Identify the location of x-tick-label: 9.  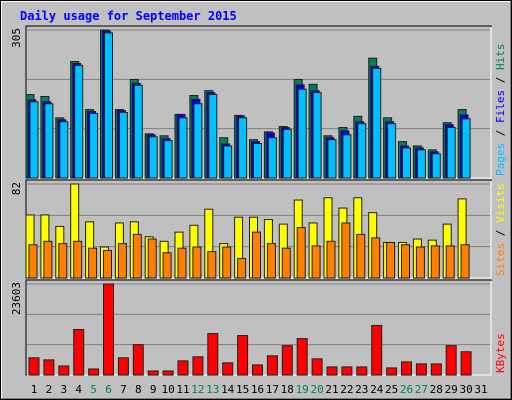
(153, 389).